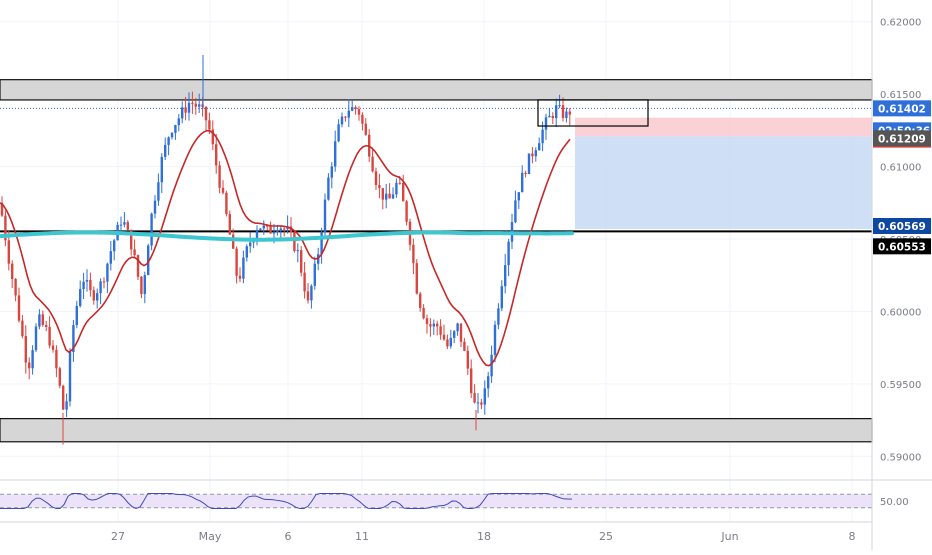 The width and height of the screenshot is (932, 555). Describe the element at coordinates (484, 536) in the screenshot. I see `time-axis-label: 18` at that location.